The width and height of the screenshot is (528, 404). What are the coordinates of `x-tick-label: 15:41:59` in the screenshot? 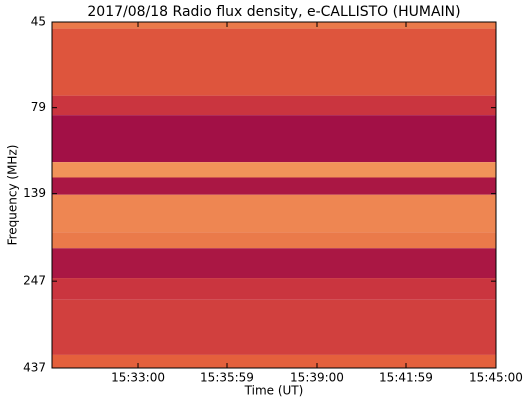 It's located at (406, 378).